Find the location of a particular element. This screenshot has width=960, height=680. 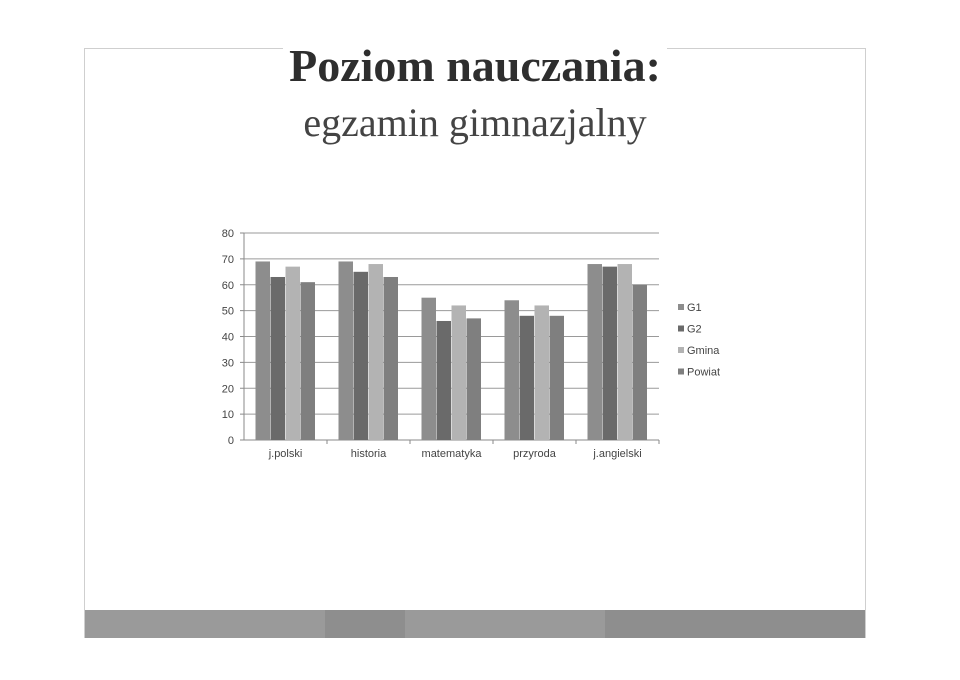

x-tick-label: matematyka is located at coordinates (452, 454).